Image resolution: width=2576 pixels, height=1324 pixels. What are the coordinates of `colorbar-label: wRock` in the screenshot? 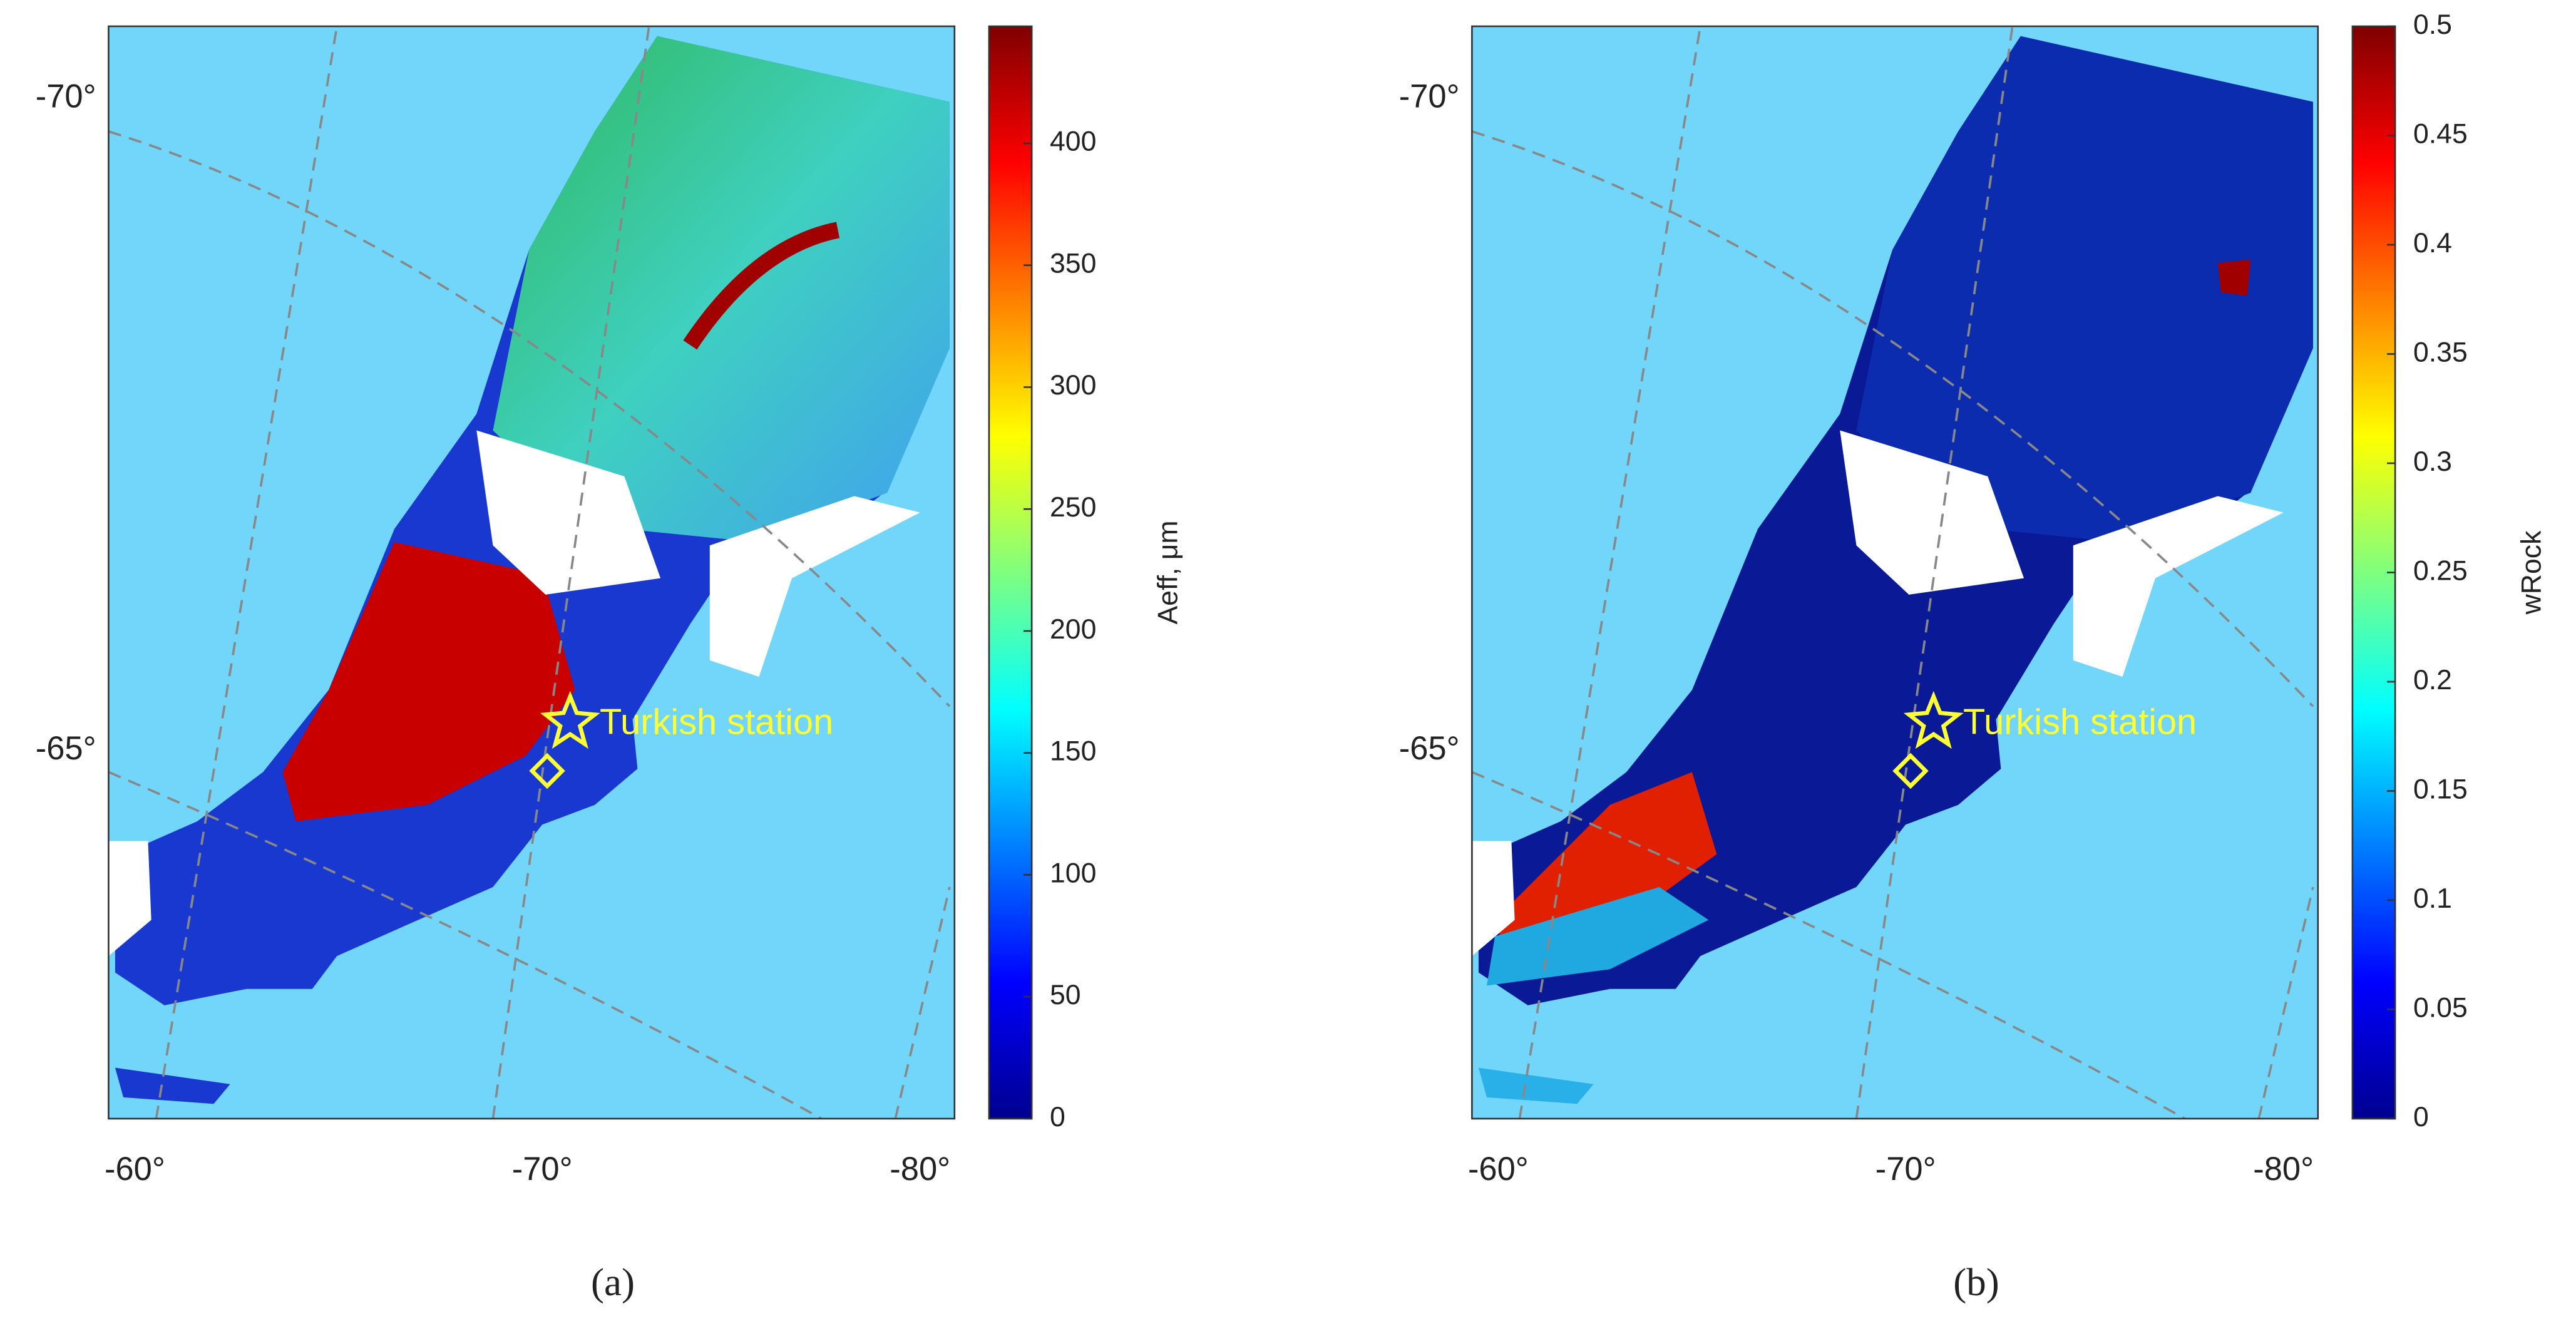 It's located at (2531, 572).